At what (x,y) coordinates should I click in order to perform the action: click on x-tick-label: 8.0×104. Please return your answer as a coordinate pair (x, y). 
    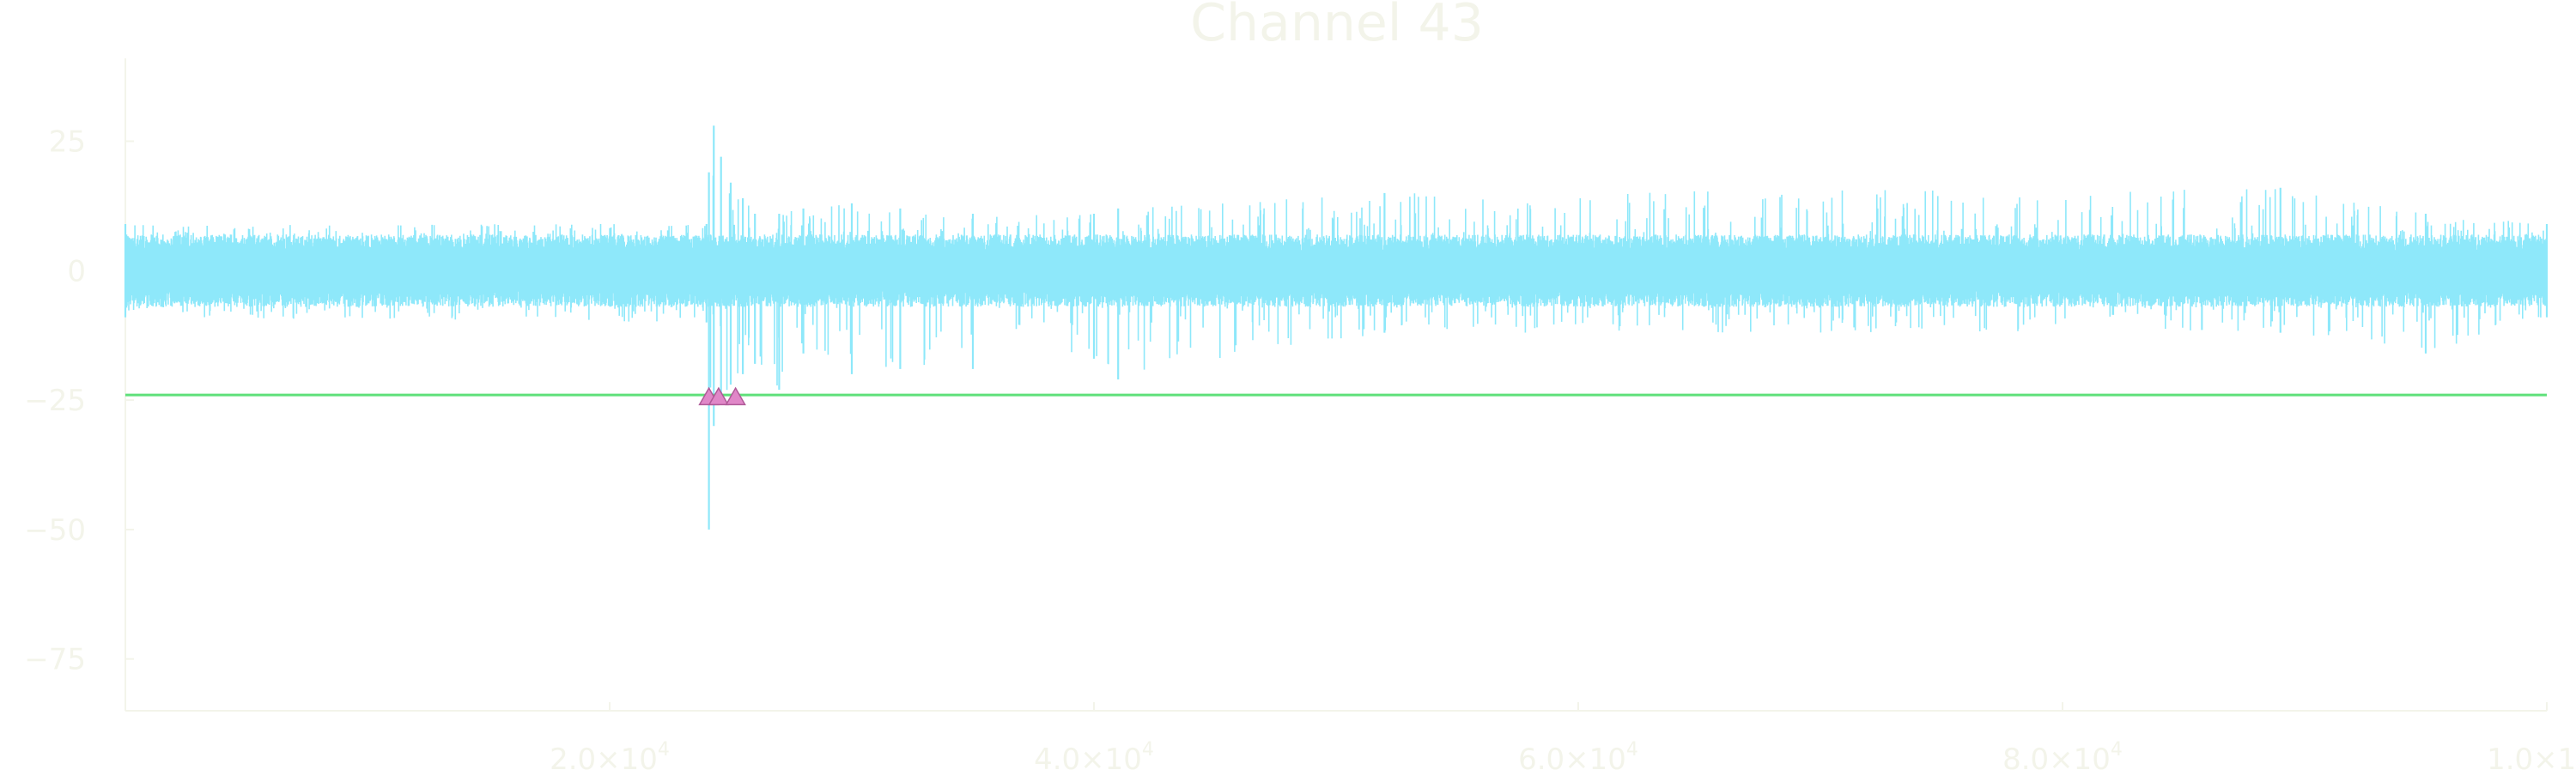
    Looking at the image, I should click on (2062, 756).